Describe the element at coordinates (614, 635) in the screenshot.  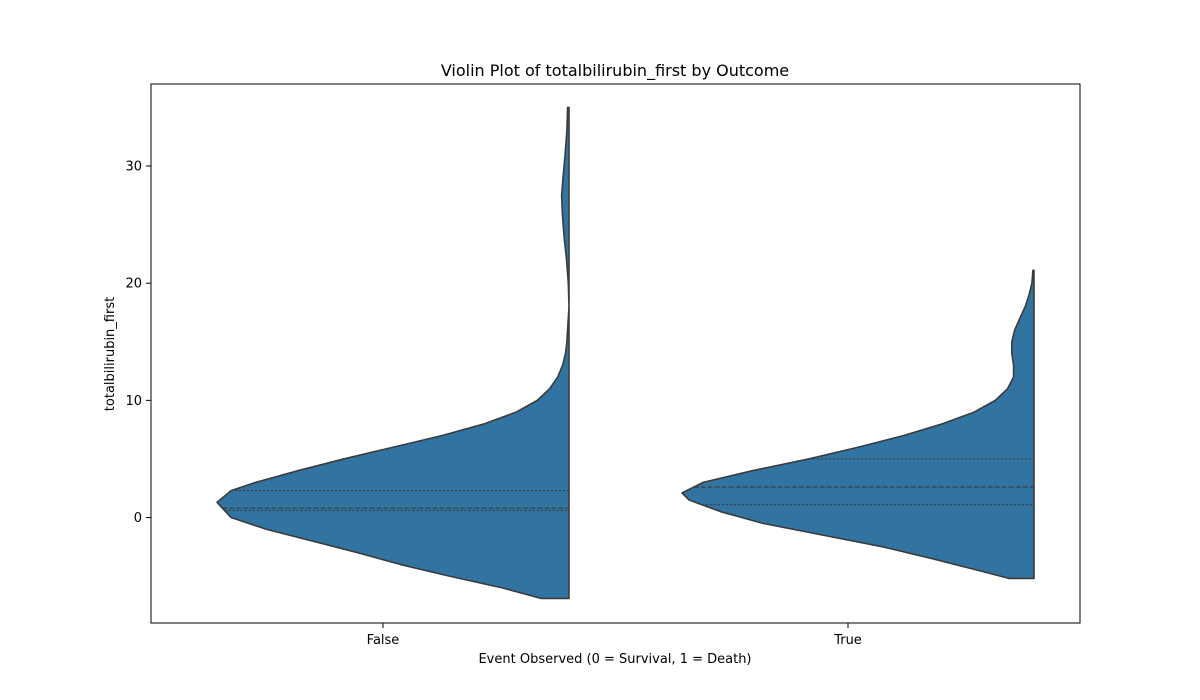
I see `x-axis: False True` at that location.